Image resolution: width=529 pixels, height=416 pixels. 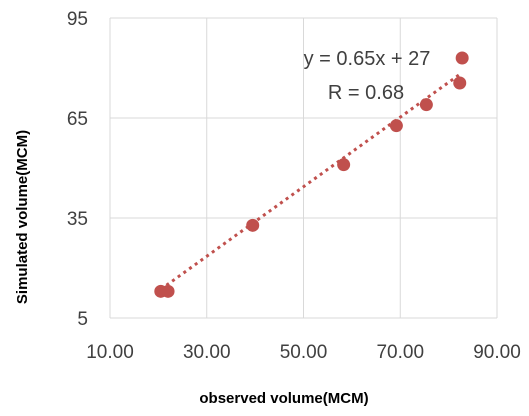 I want to click on x-tick-label: 90.00, so click(x=497, y=352).